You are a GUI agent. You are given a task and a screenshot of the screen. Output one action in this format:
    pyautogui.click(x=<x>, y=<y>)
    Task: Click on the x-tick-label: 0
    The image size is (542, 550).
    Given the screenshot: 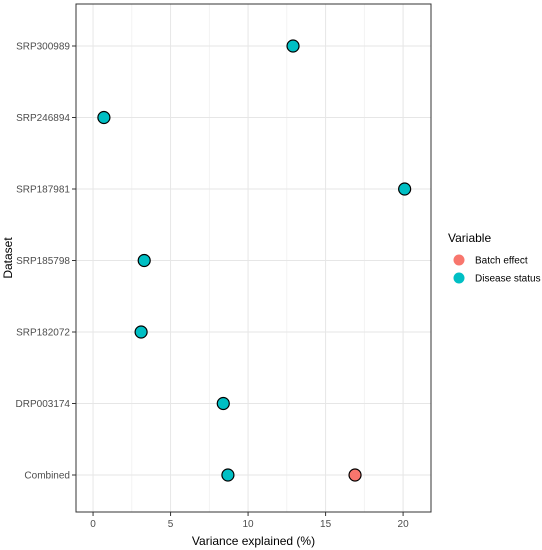 What is the action you would take?
    pyautogui.click(x=93, y=524)
    